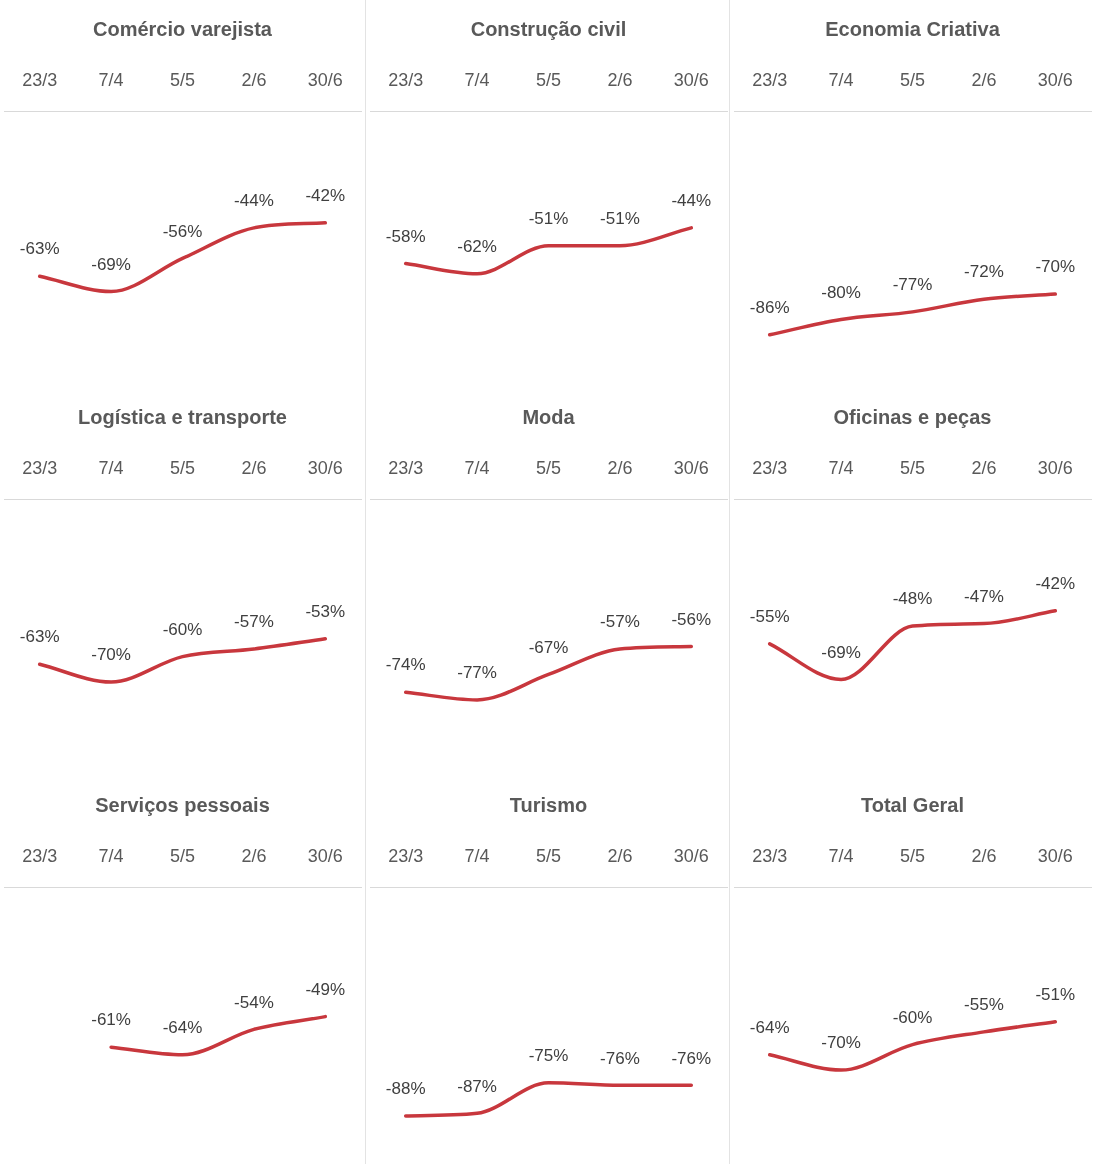 The image size is (1095, 1176). Describe the element at coordinates (912, 599) in the screenshot. I see `data-label: -48%` at that location.